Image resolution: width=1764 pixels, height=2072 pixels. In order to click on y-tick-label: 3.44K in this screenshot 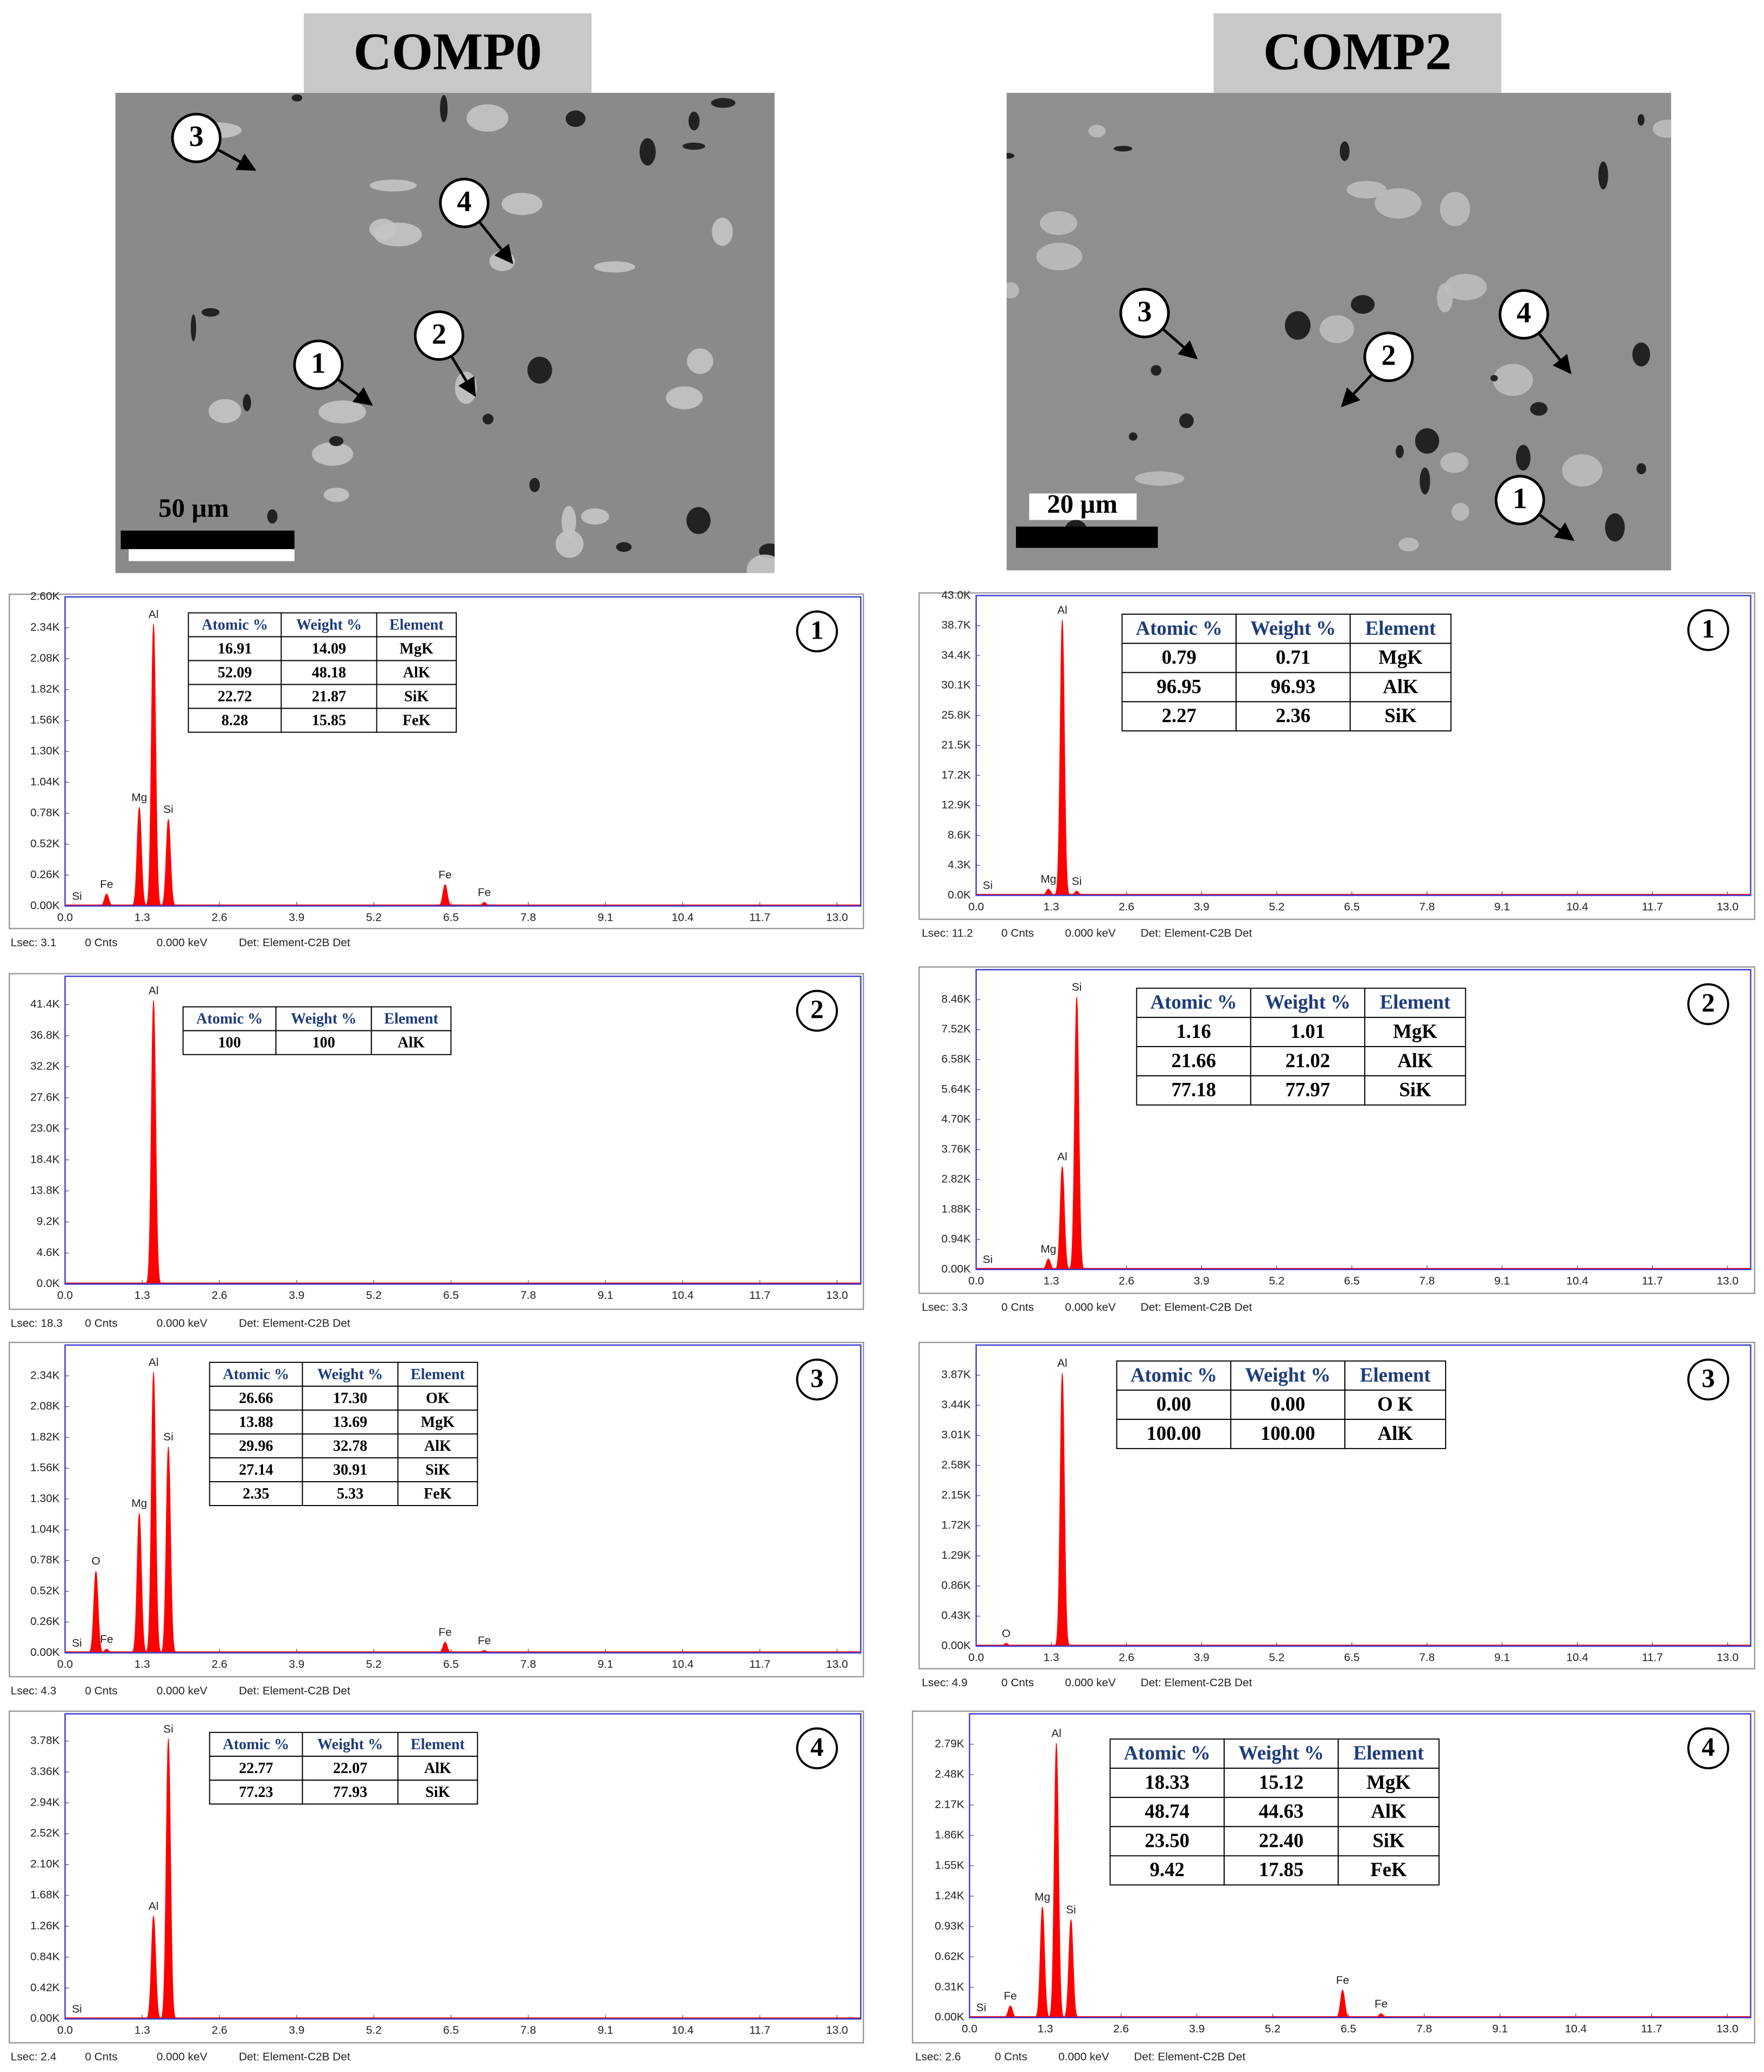, I will do `click(956, 1405)`.